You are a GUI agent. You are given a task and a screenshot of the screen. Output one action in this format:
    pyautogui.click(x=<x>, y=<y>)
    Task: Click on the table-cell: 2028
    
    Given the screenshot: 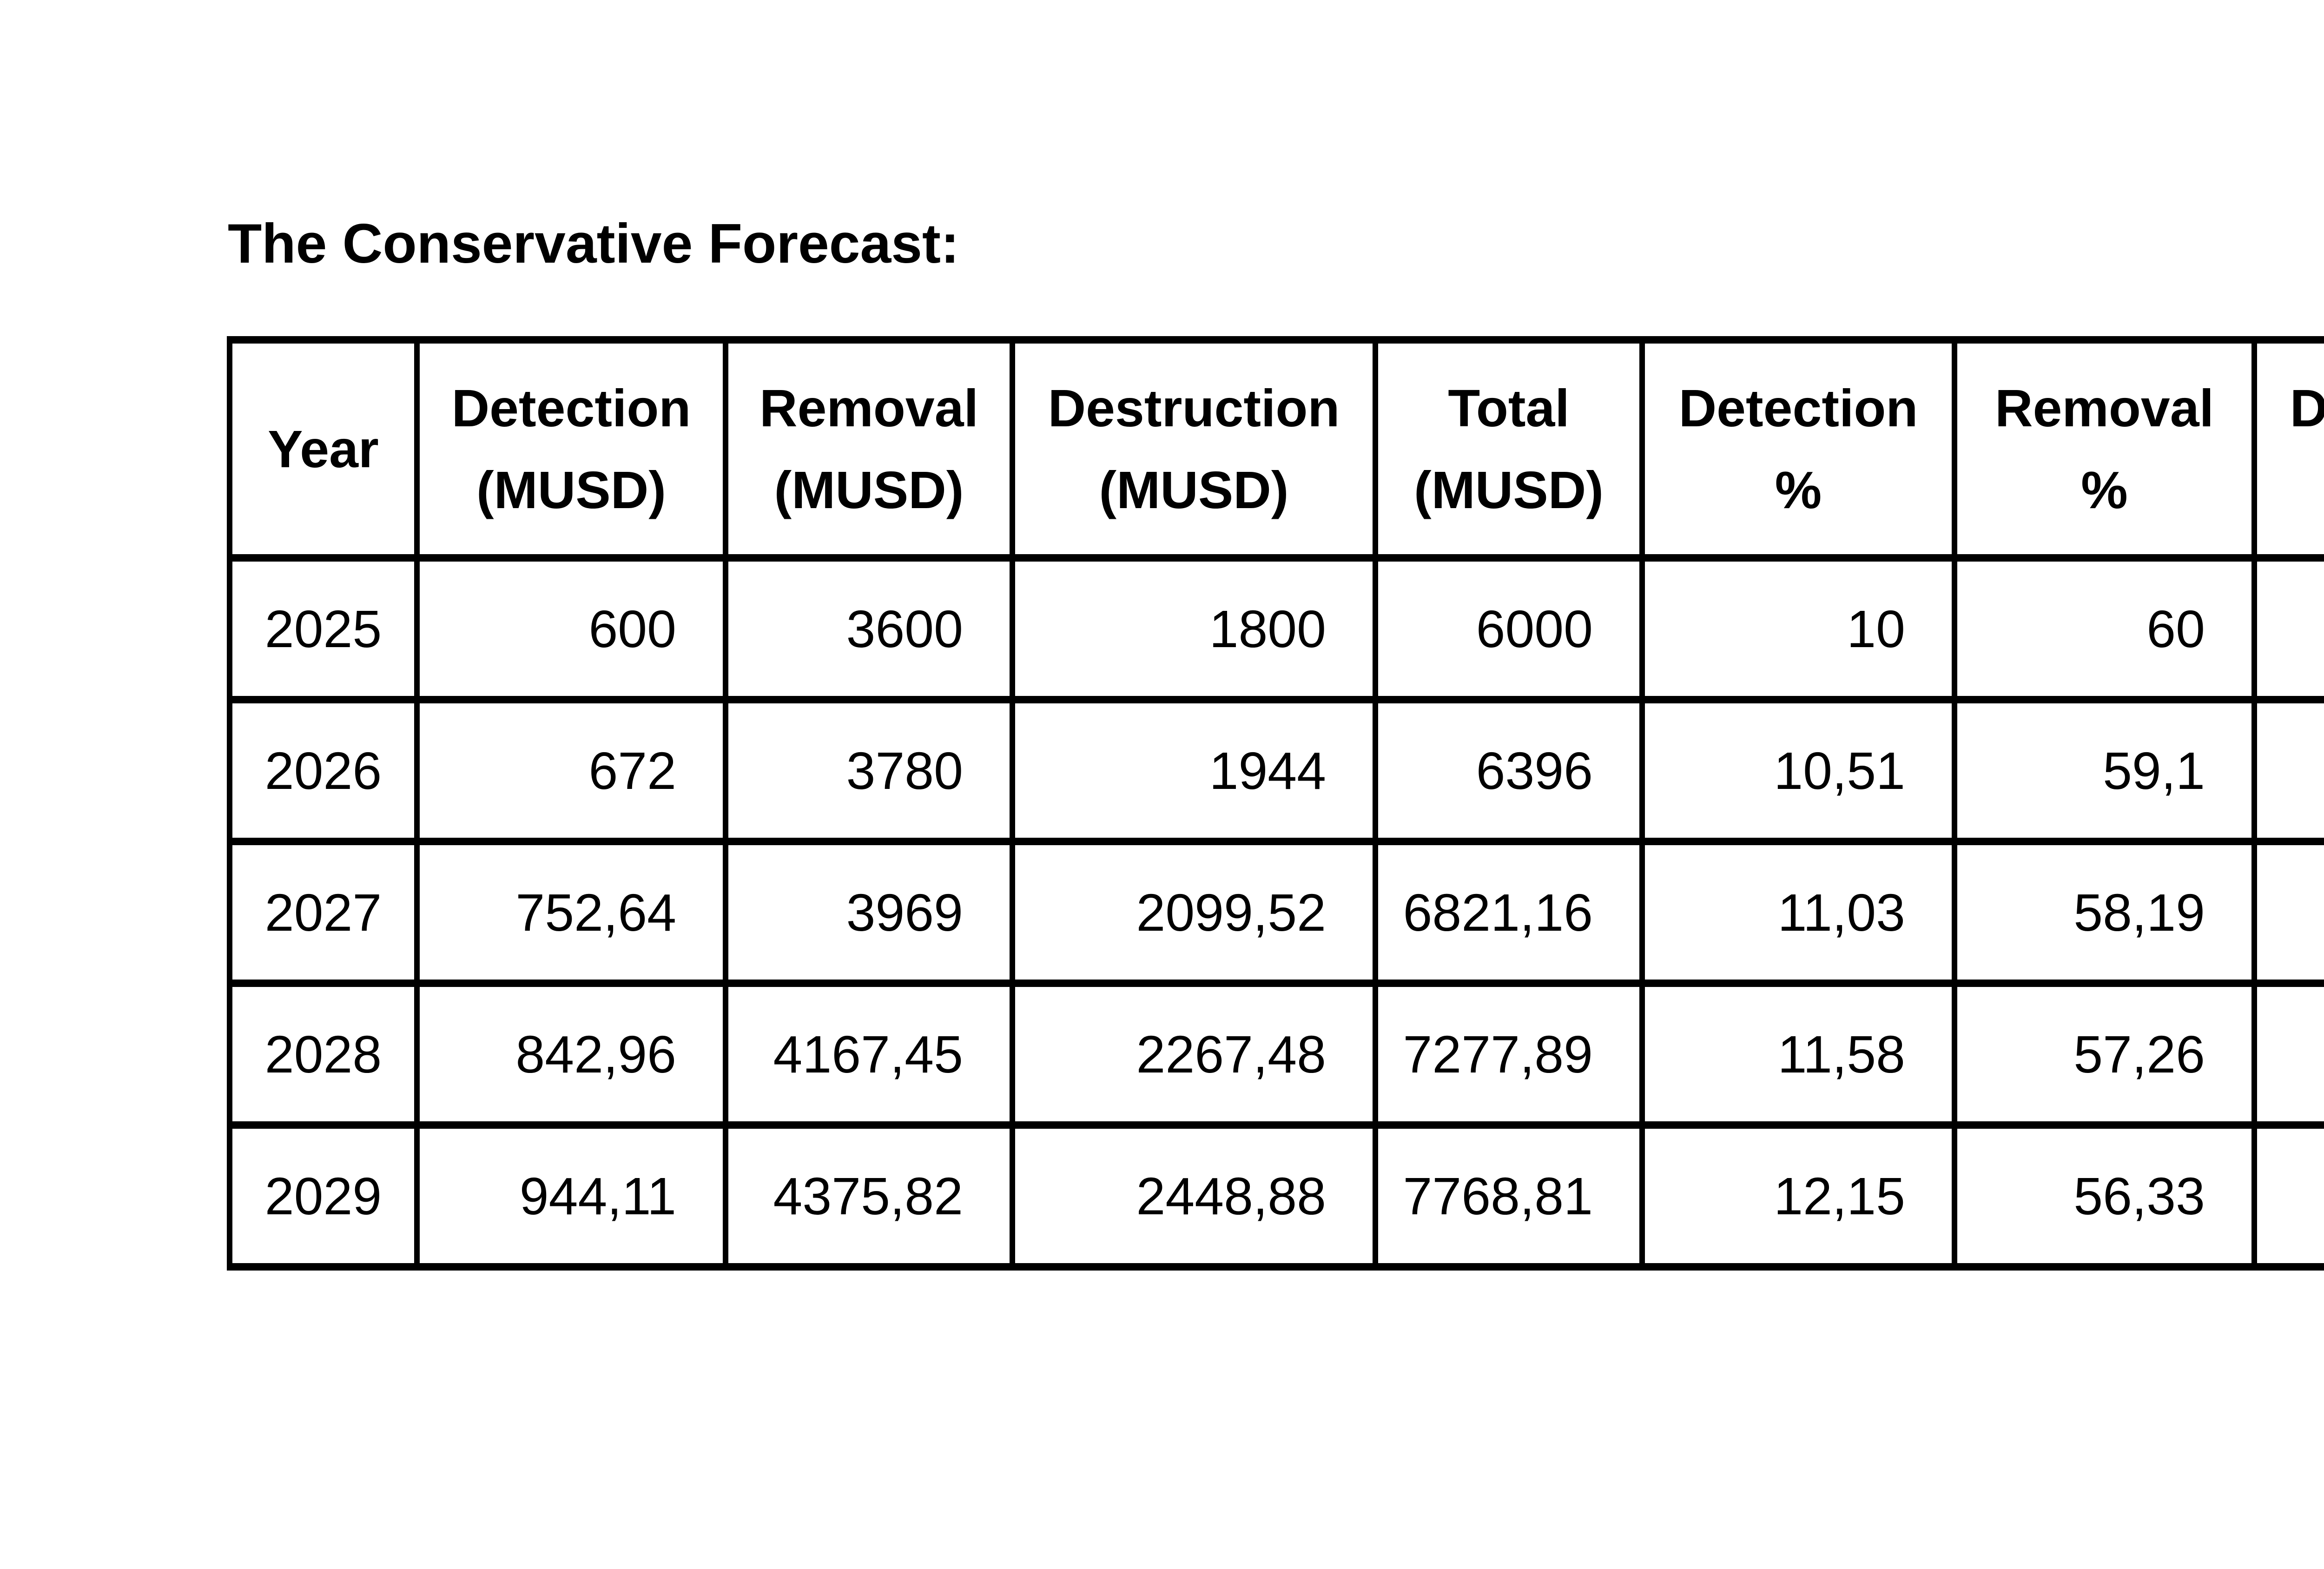 What is the action you would take?
    pyautogui.click(x=323, y=1054)
    